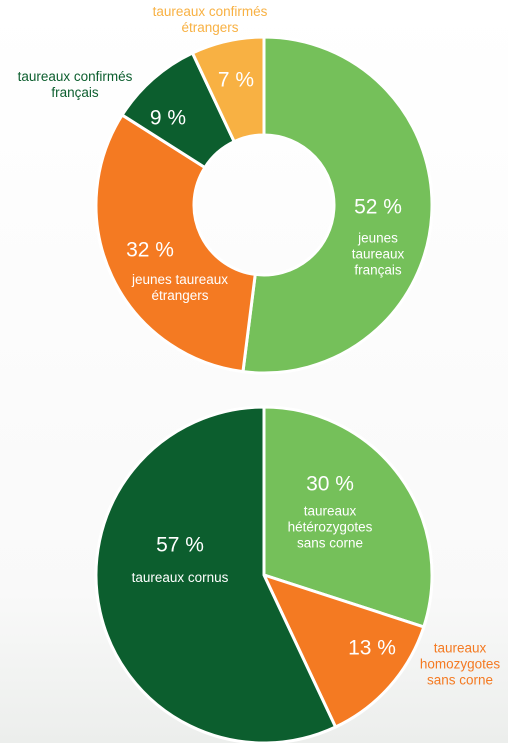 Image resolution: width=508 pixels, height=743 pixels. What do you see at coordinates (180, 287) in the screenshot?
I see `category-label: jeunes taureaux étrangers` at bounding box center [180, 287].